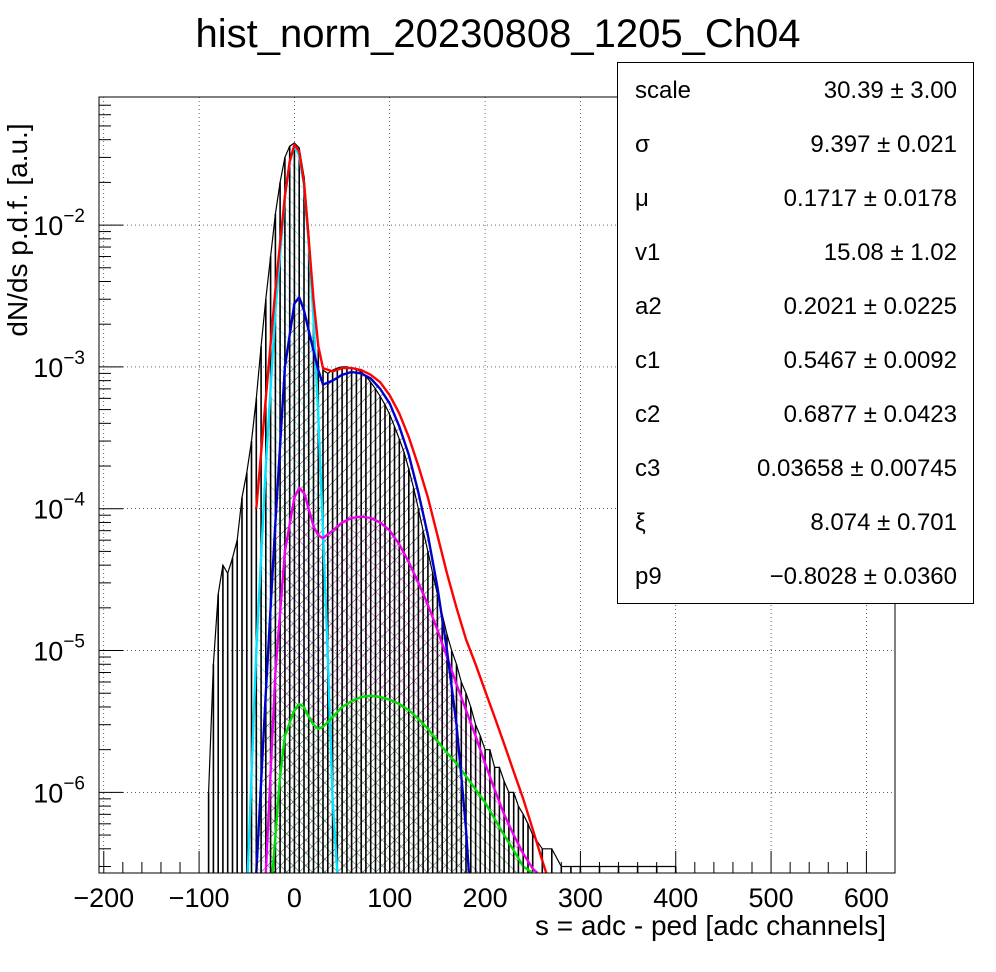 The width and height of the screenshot is (996, 972). What do you see at coordinates (648, 306) in the screenshot?
I see `stat-name: a2` at bounding box center [648, 306].